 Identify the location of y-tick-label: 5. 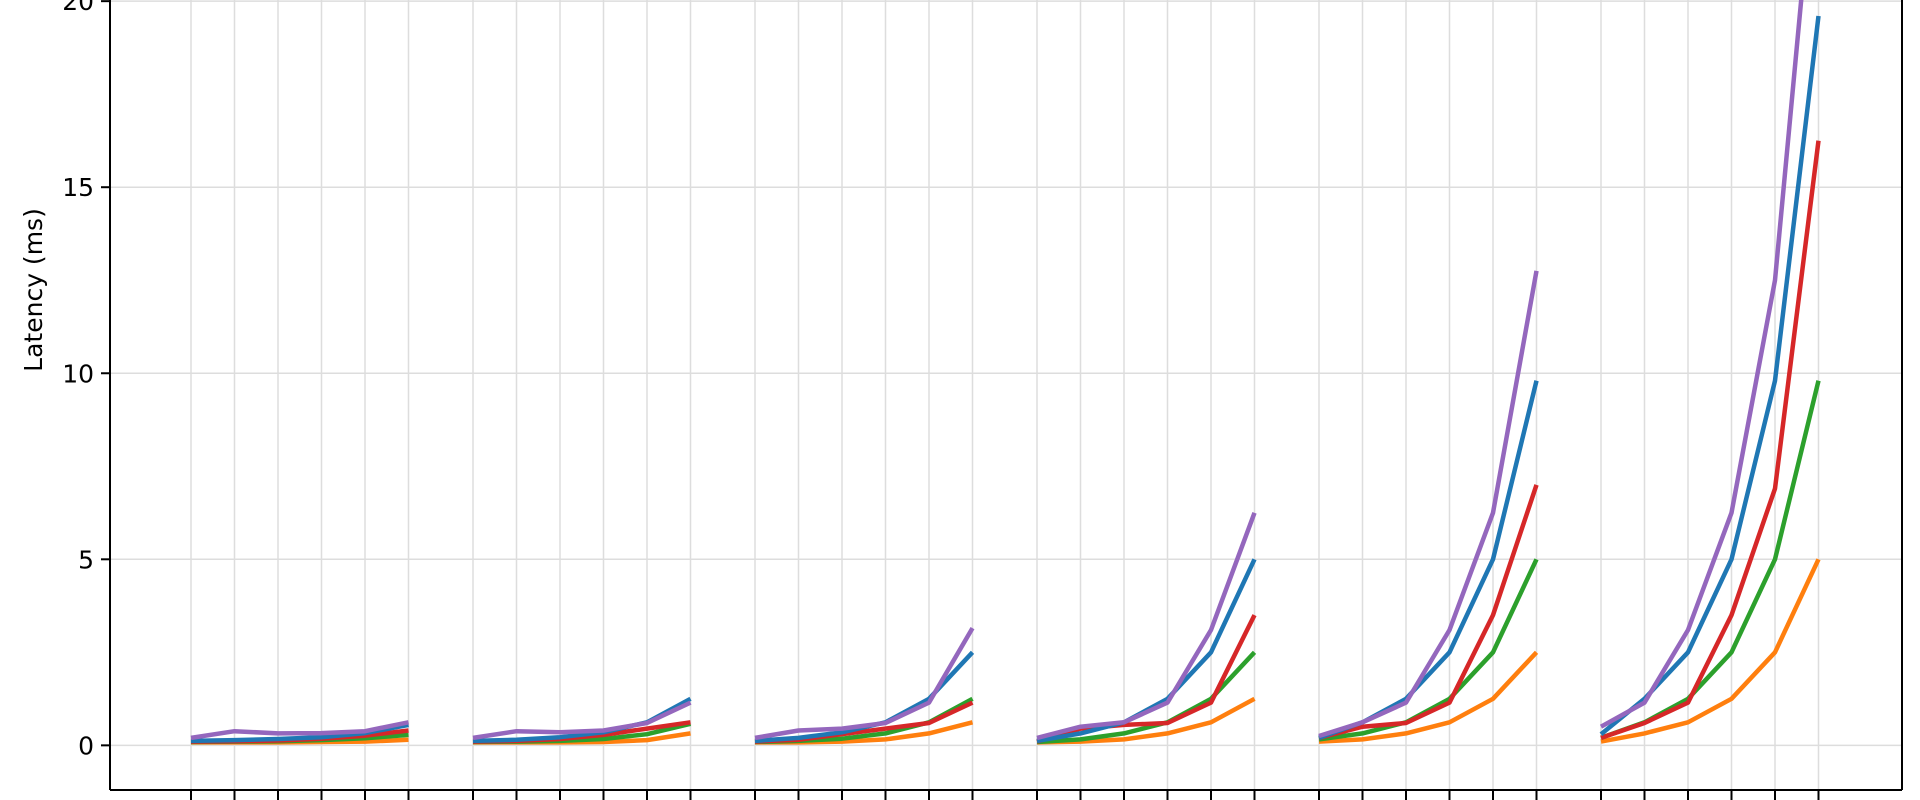
(86, 559).